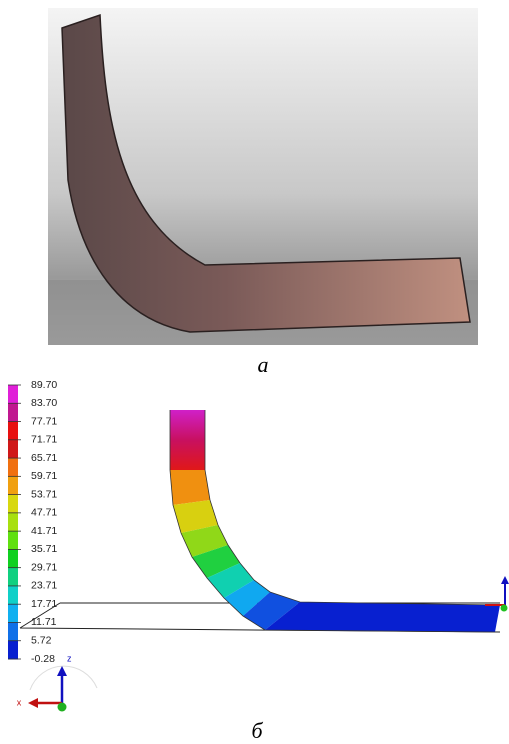  Describe the element at coordinates (44, 476) in the screenshot. I see `colorbar-label: 59.71` at that location.